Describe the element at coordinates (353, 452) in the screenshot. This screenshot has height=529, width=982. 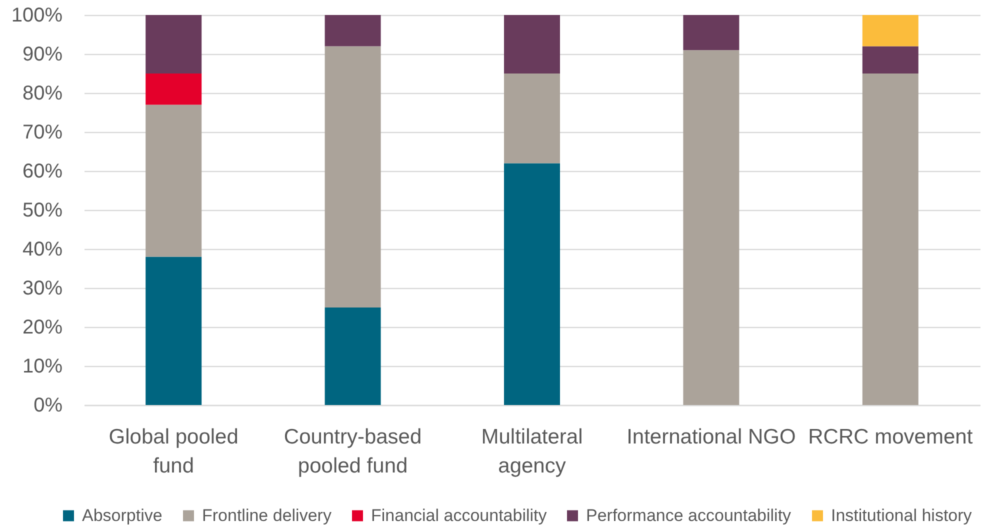
I see `x-tick-label: Country-based pooled fund` at that location.